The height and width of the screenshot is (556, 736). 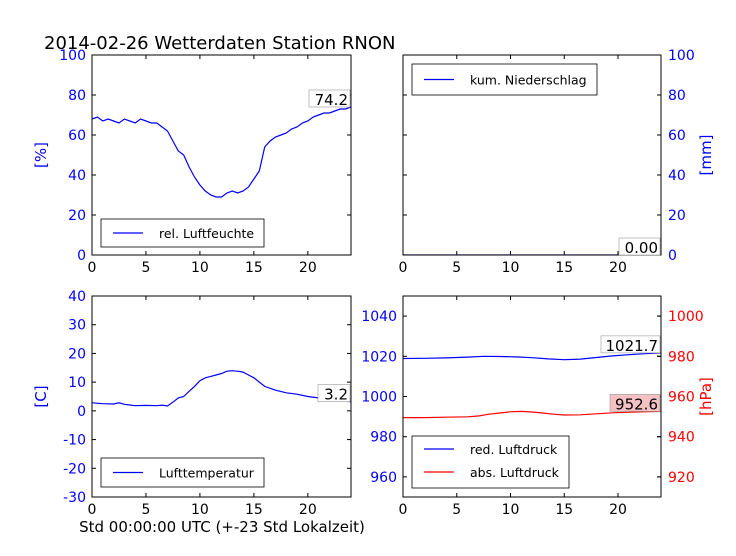 I want to click on x-tick-label-precipitation-20: 20, so click(x=618, y=268).